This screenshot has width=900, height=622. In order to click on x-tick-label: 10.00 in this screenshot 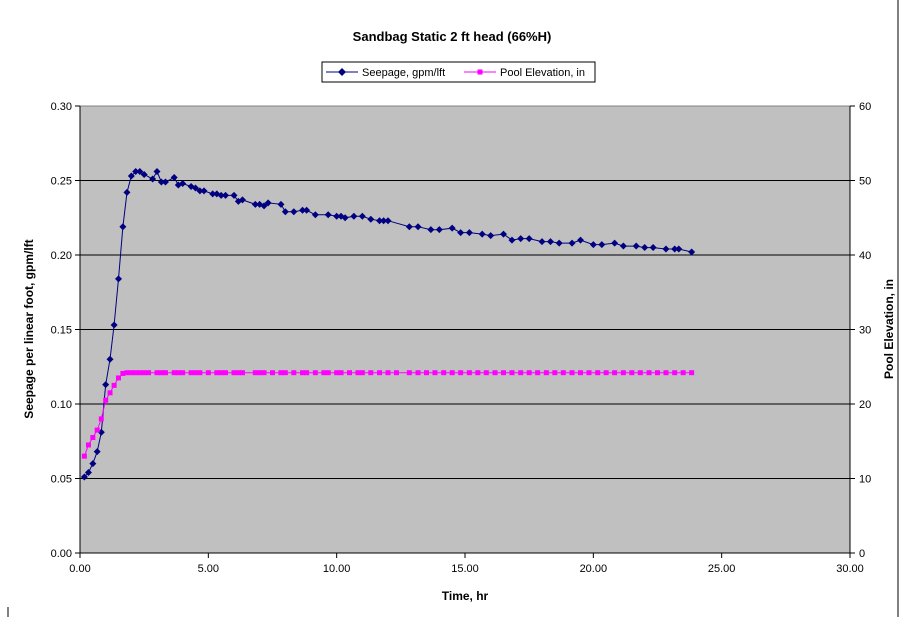, I will do `click(337, 569)`.